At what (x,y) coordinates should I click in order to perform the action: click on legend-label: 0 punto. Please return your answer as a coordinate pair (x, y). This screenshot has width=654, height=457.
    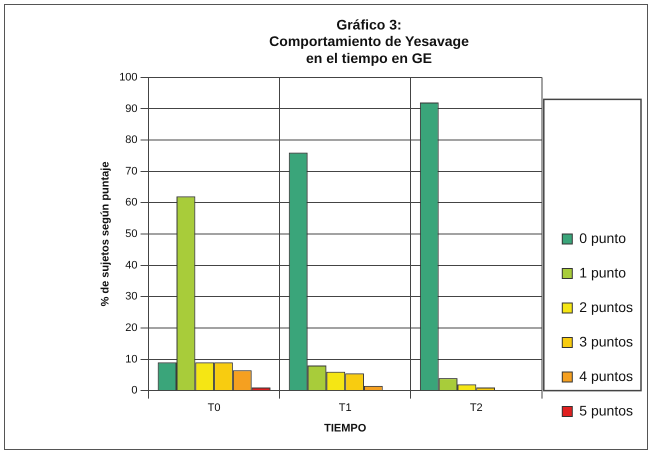
    Looking at the image, I should click on (602, 238).